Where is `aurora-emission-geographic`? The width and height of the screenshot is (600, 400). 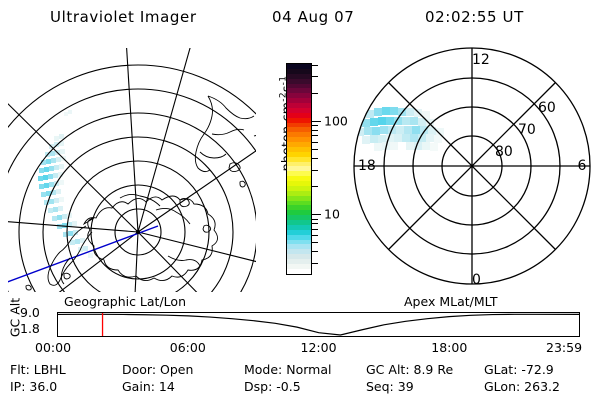 aurora-emission-geographic is located at coordinates (65, 184).